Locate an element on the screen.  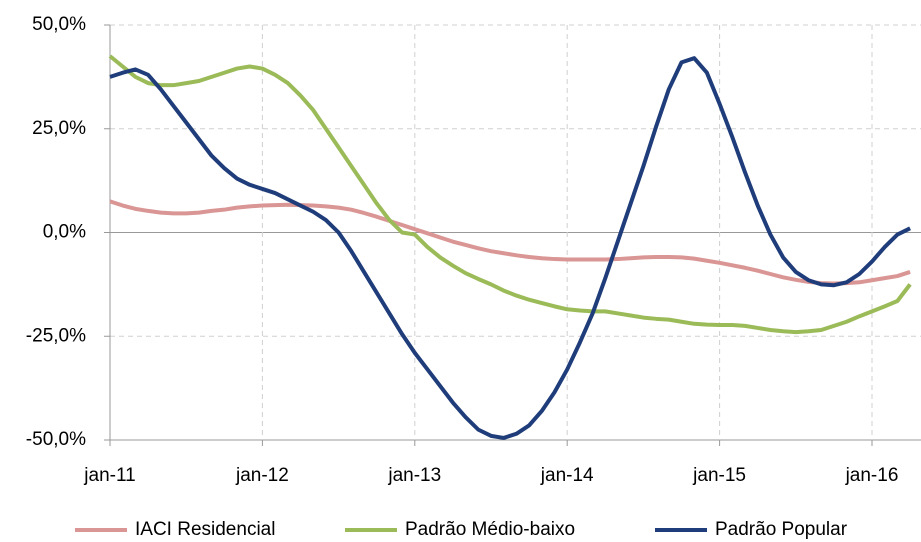
legend-label: IACI Residencial is located at coordinates (205, 529).